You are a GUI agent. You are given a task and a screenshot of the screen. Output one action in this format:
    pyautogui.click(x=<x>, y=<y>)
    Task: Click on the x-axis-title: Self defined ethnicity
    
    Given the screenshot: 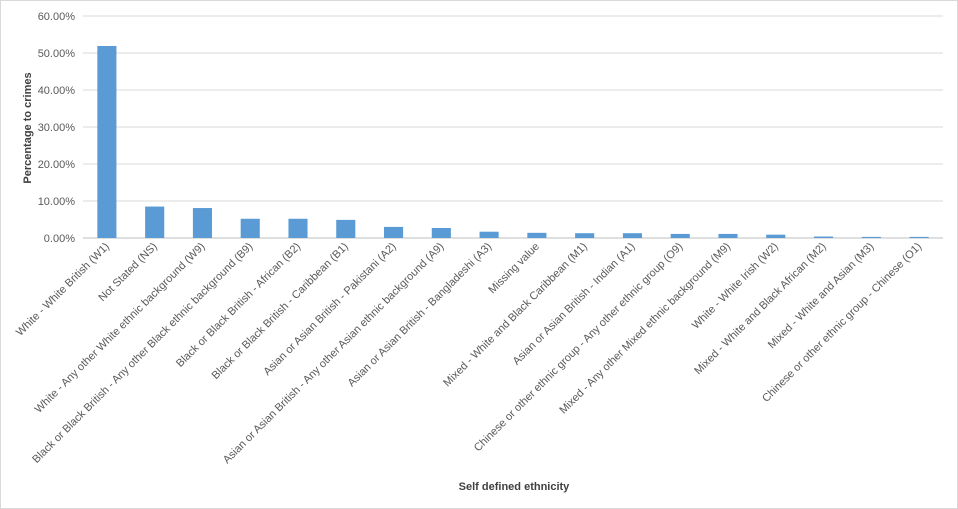 What is the action you would take?
    pyautogui.click(x=515, y=487)
    